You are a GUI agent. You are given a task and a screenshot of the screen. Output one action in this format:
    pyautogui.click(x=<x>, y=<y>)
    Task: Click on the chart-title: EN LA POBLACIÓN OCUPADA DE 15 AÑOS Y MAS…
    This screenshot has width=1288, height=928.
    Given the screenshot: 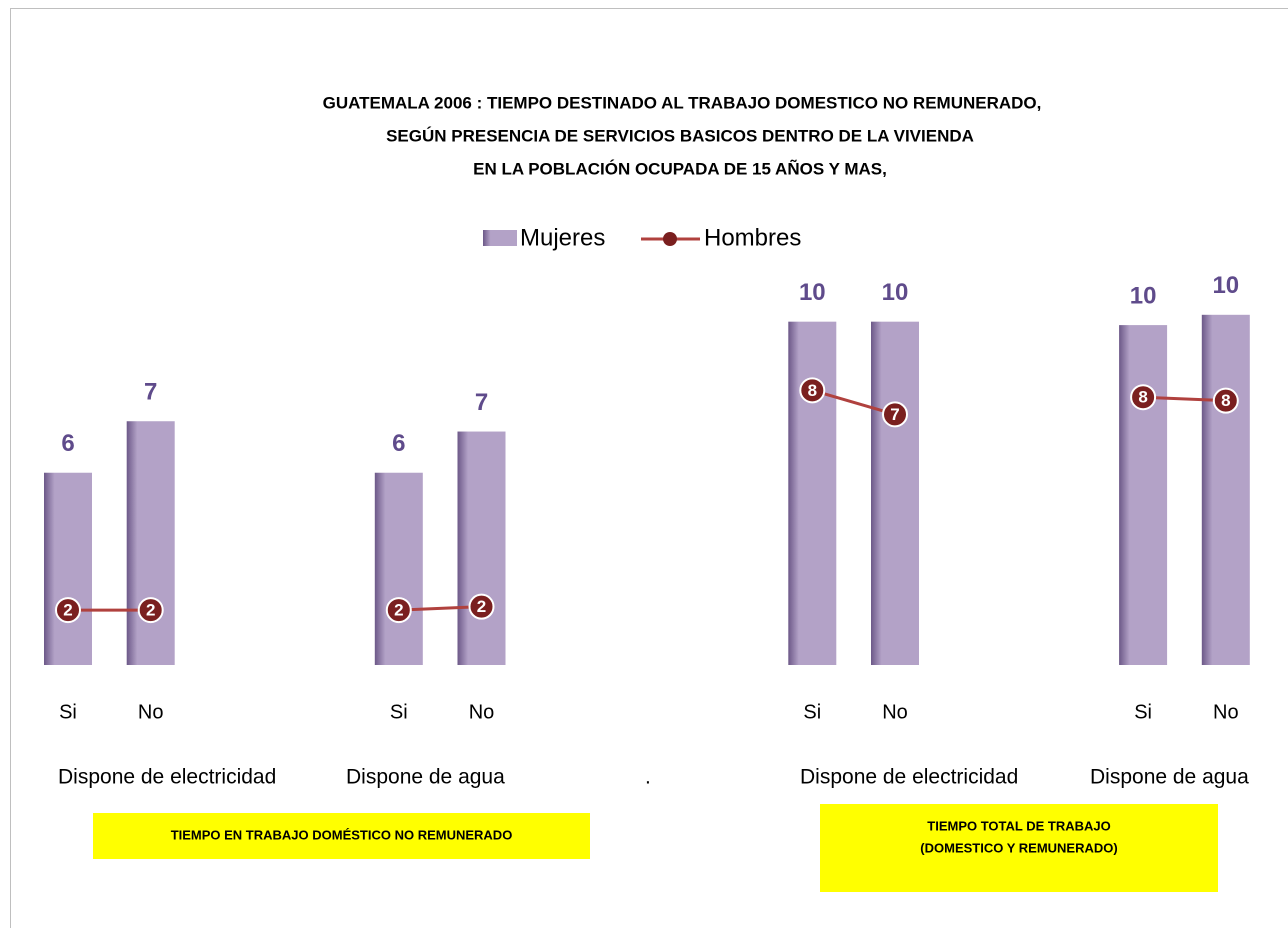 What is the action you would take?
    pyautogui.click(x=680, y=168)
    